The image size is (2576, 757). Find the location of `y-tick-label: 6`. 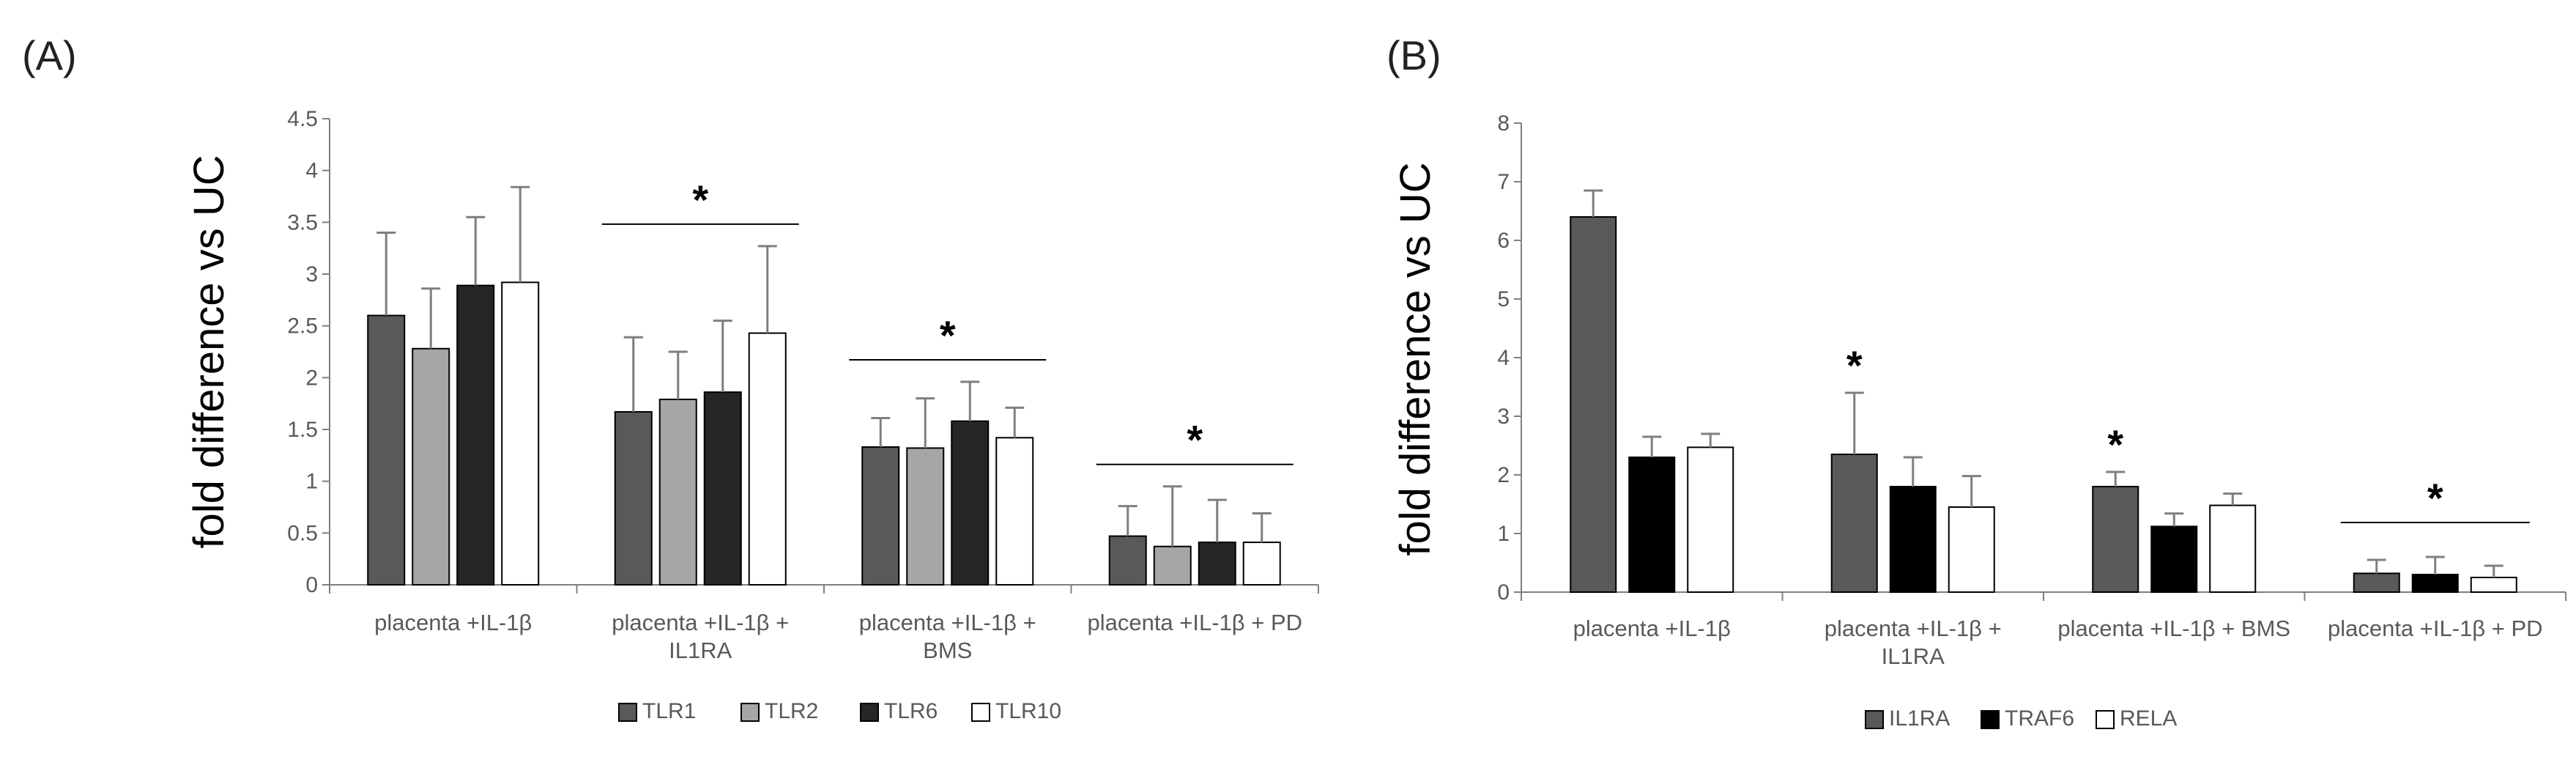

y-tick-label: 6 is located at coordinates (1503, 241).